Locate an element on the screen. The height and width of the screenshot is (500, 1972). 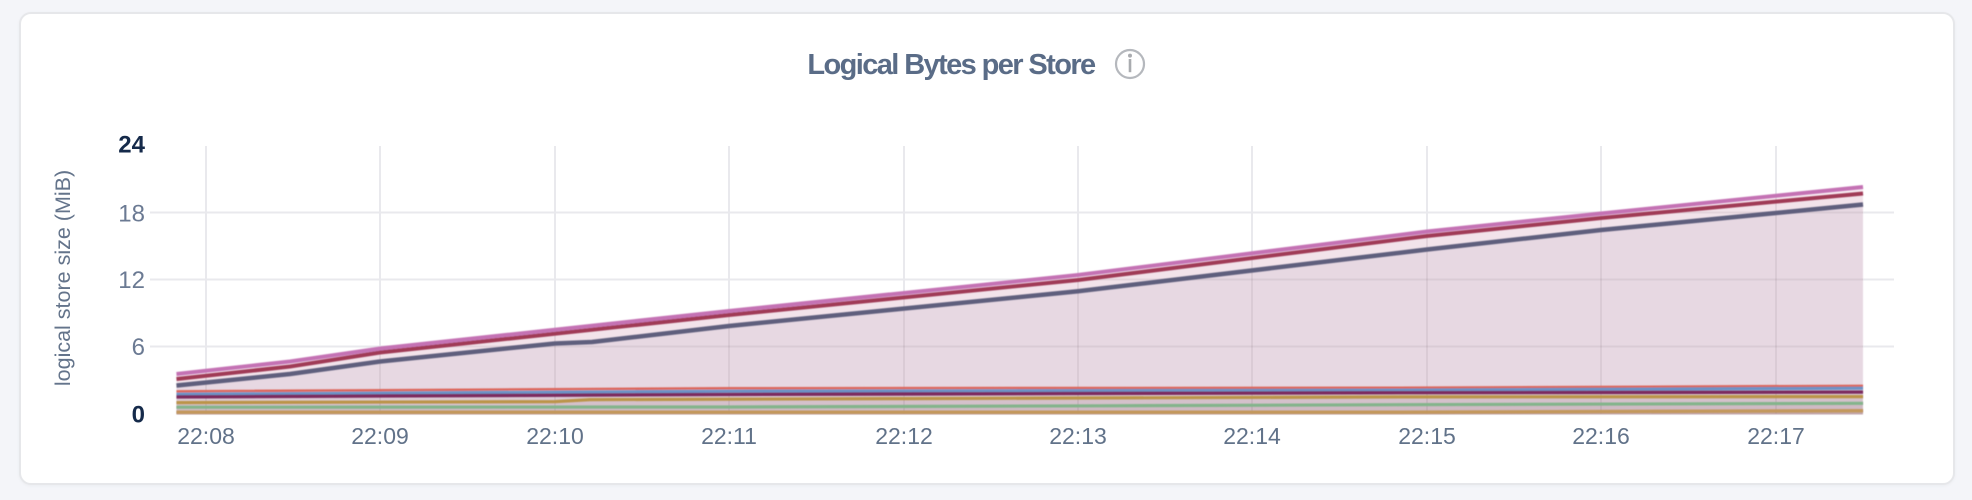
svg-text: 18 is located at coordinates (131, 213).